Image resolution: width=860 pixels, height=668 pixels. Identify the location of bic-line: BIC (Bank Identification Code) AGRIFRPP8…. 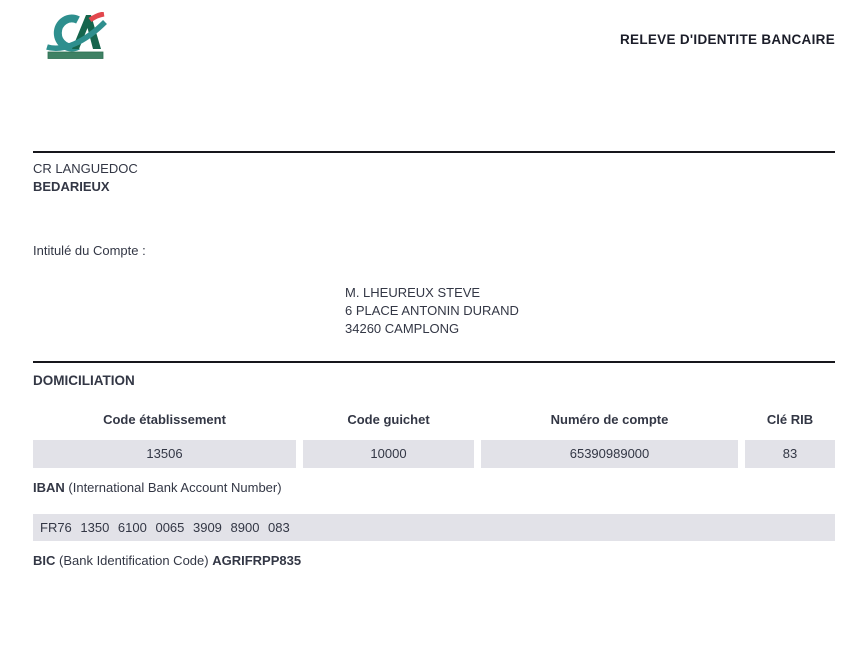
(167, 560).